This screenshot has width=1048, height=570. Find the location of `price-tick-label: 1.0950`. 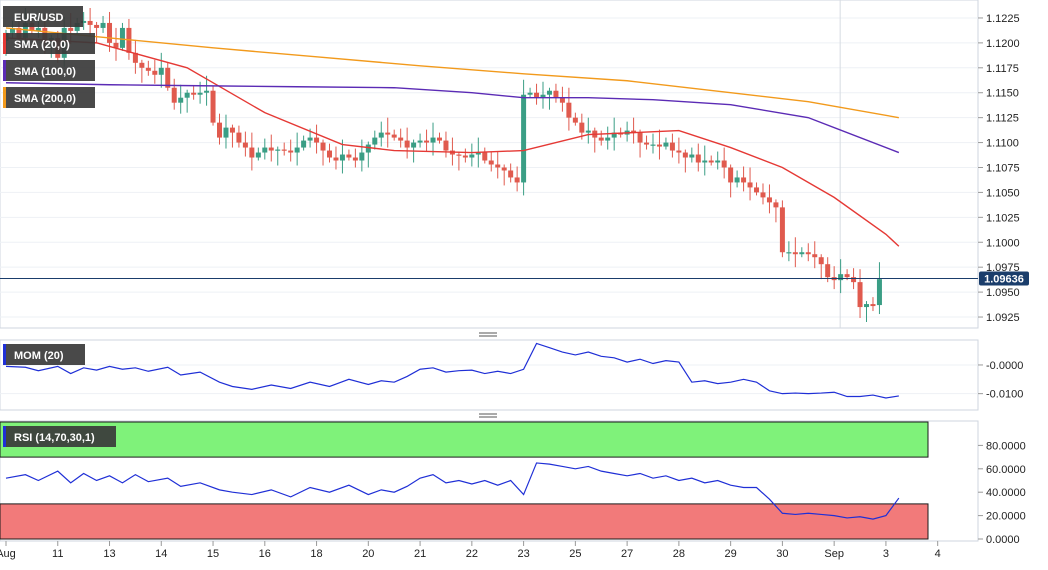

price-tick-label: 1.0950 is located at coordinates (1003, 293).